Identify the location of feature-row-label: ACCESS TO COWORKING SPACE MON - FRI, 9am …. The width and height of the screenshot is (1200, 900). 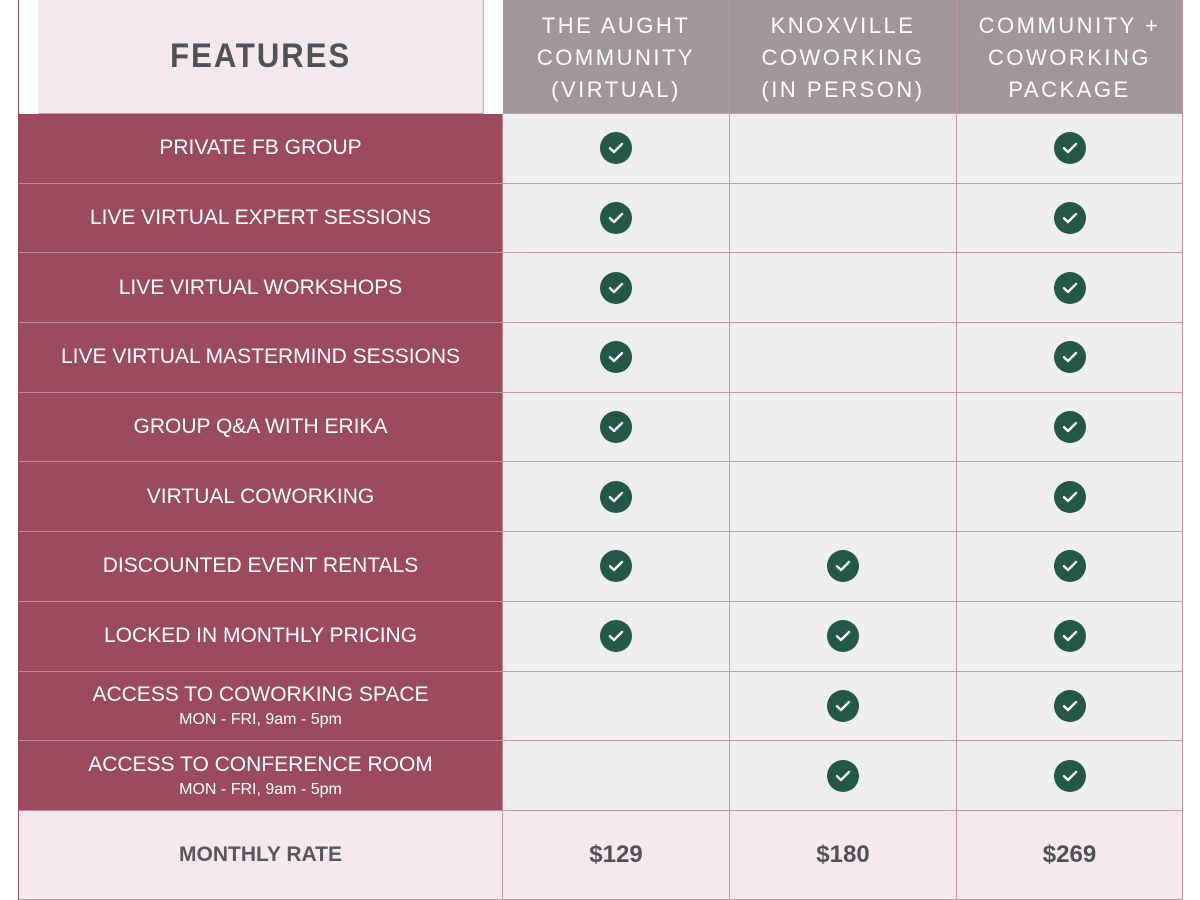
(261, 706).